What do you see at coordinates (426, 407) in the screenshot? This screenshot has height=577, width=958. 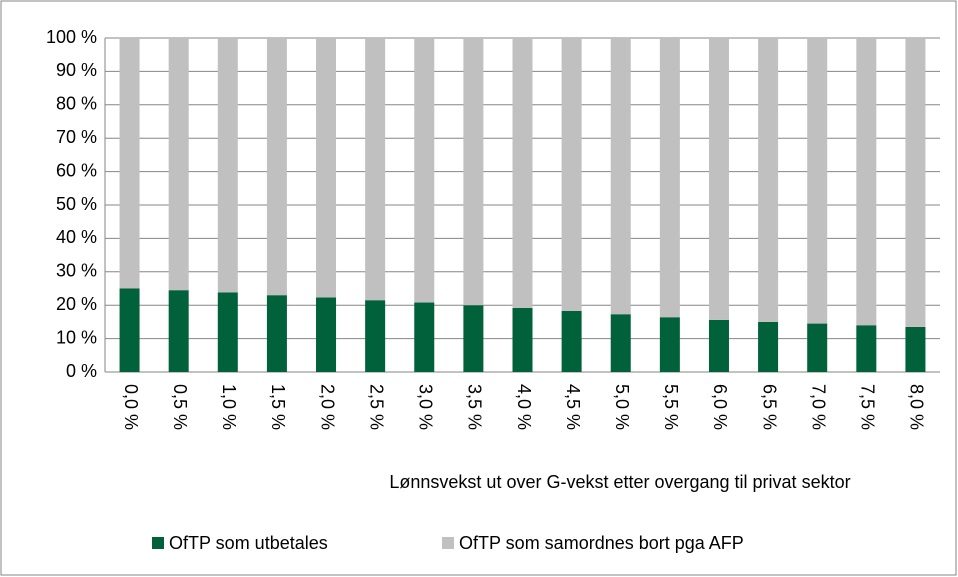 I see `x-tick-label: 3,0 %` at bounding box center [426, 407].